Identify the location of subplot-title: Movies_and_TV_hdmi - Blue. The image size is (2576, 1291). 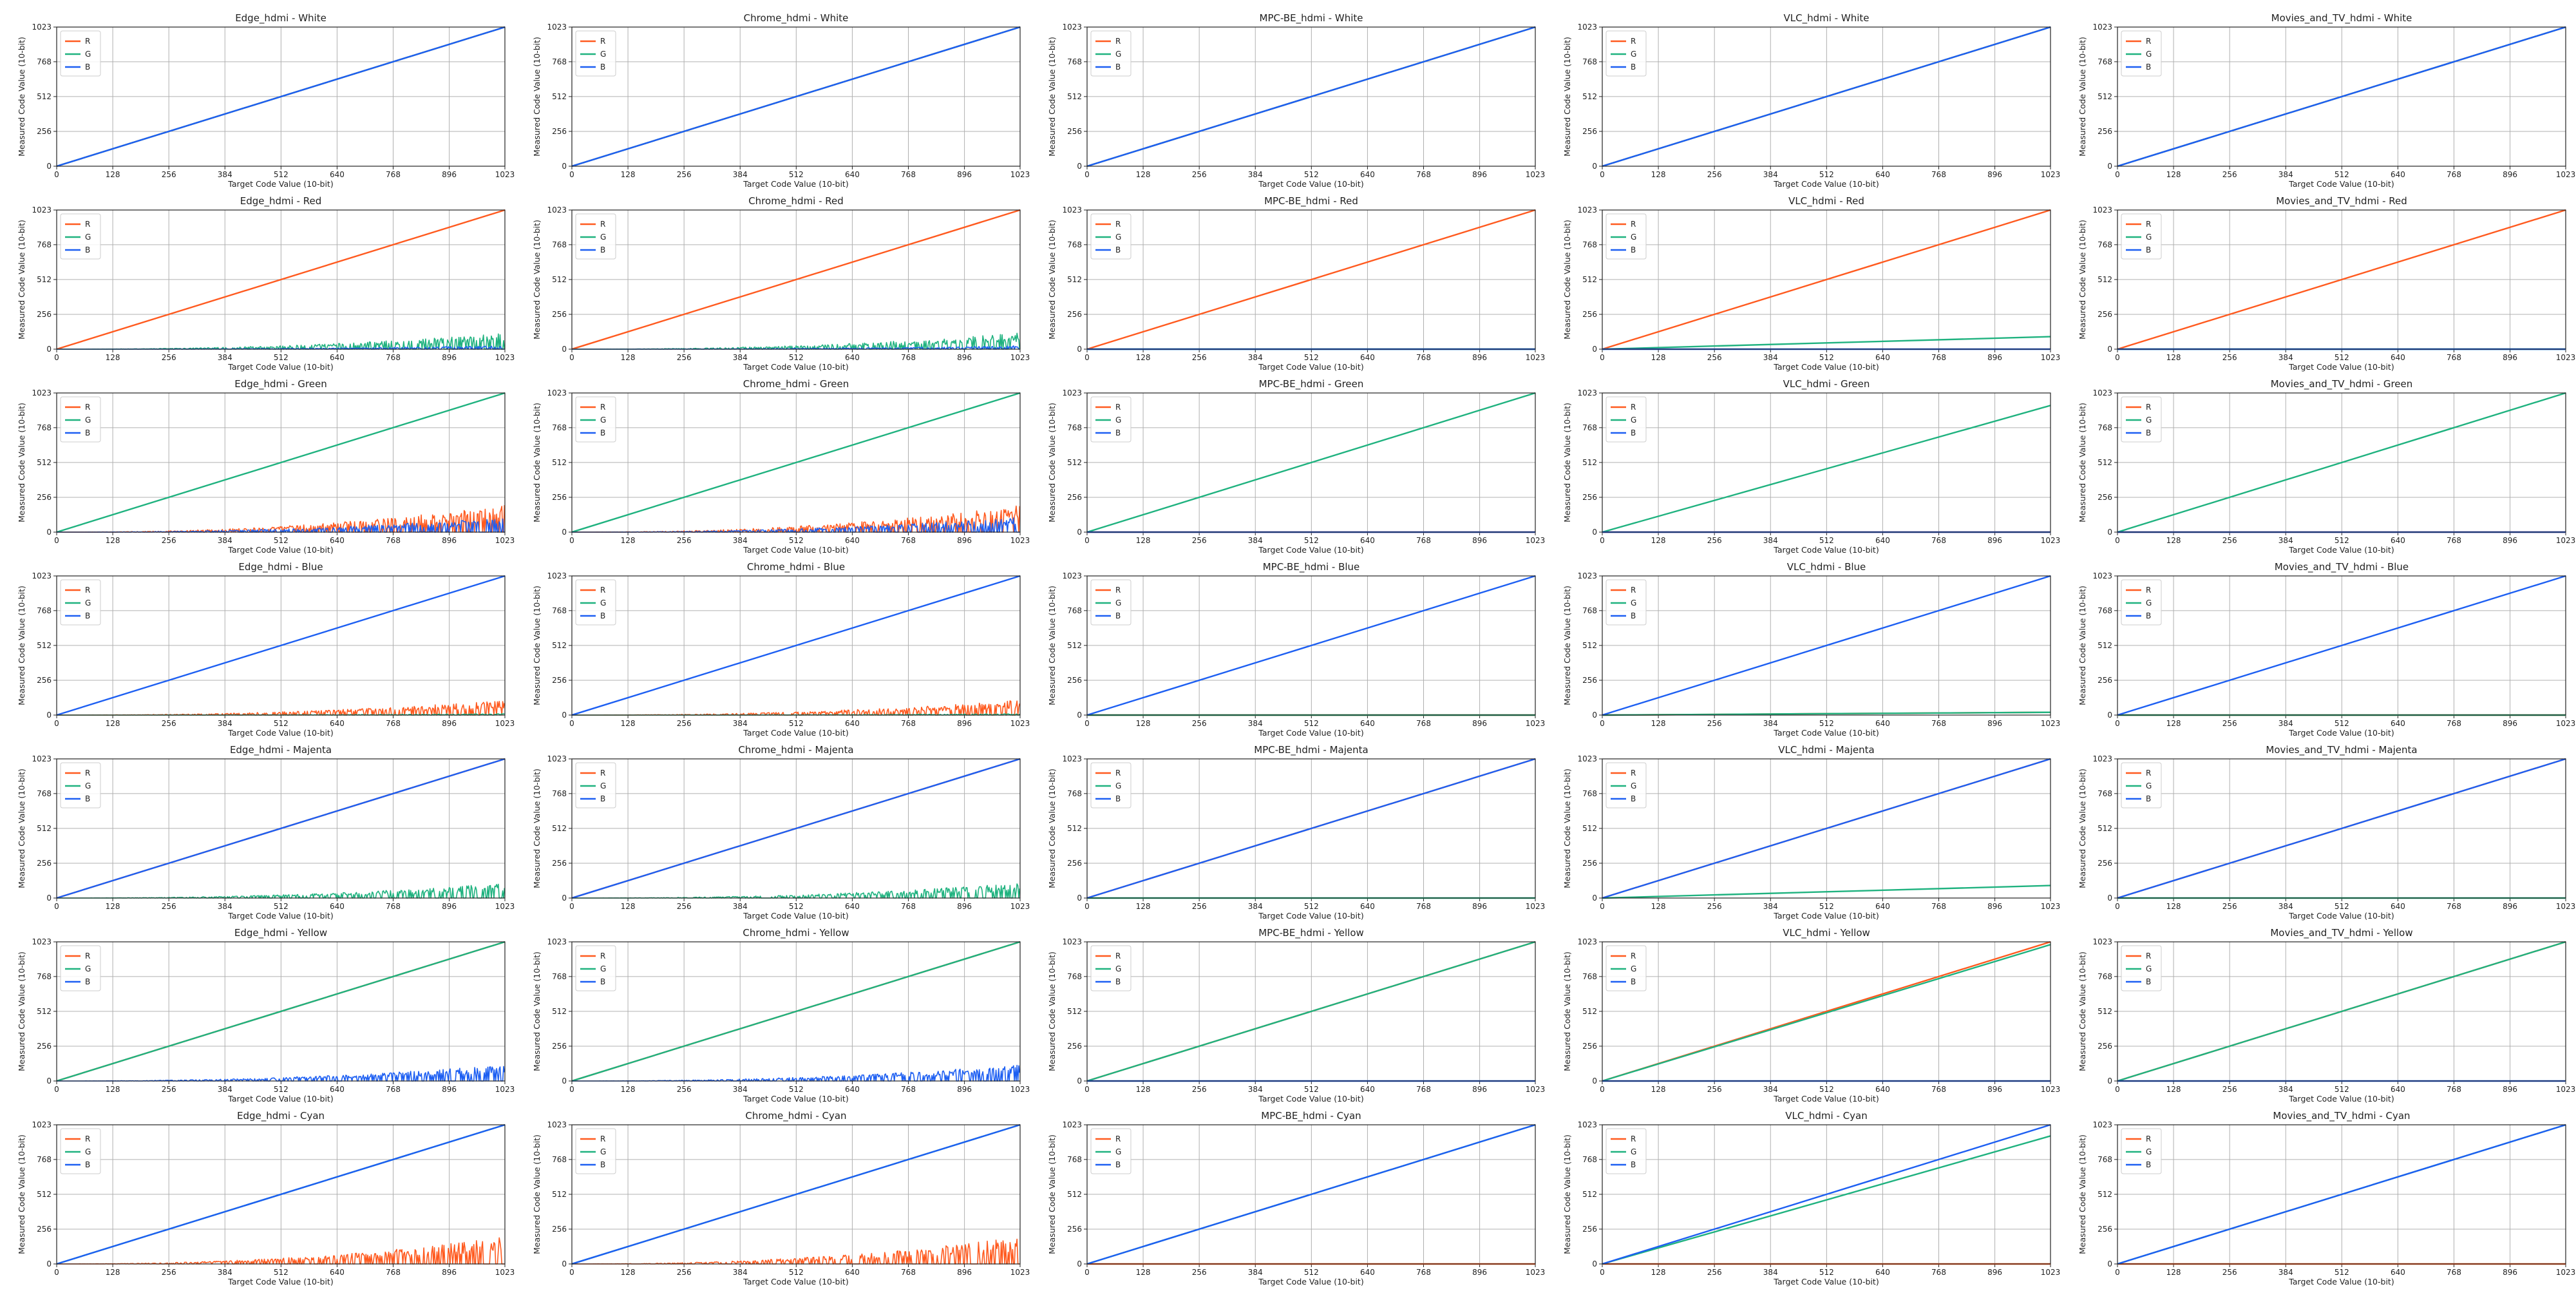
(2342, 567).